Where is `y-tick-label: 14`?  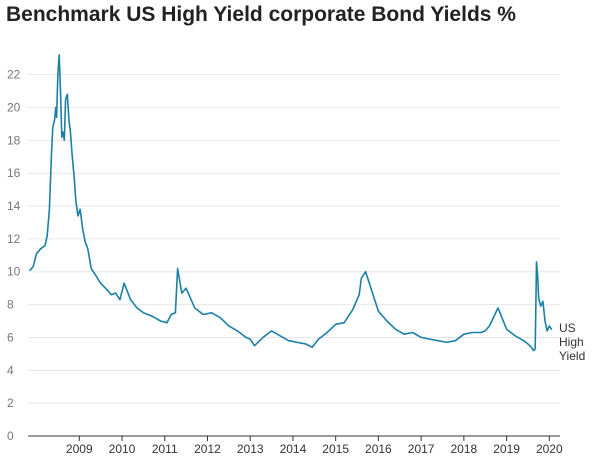
y-tick-label: 14 is located at coordinates (14, 206).